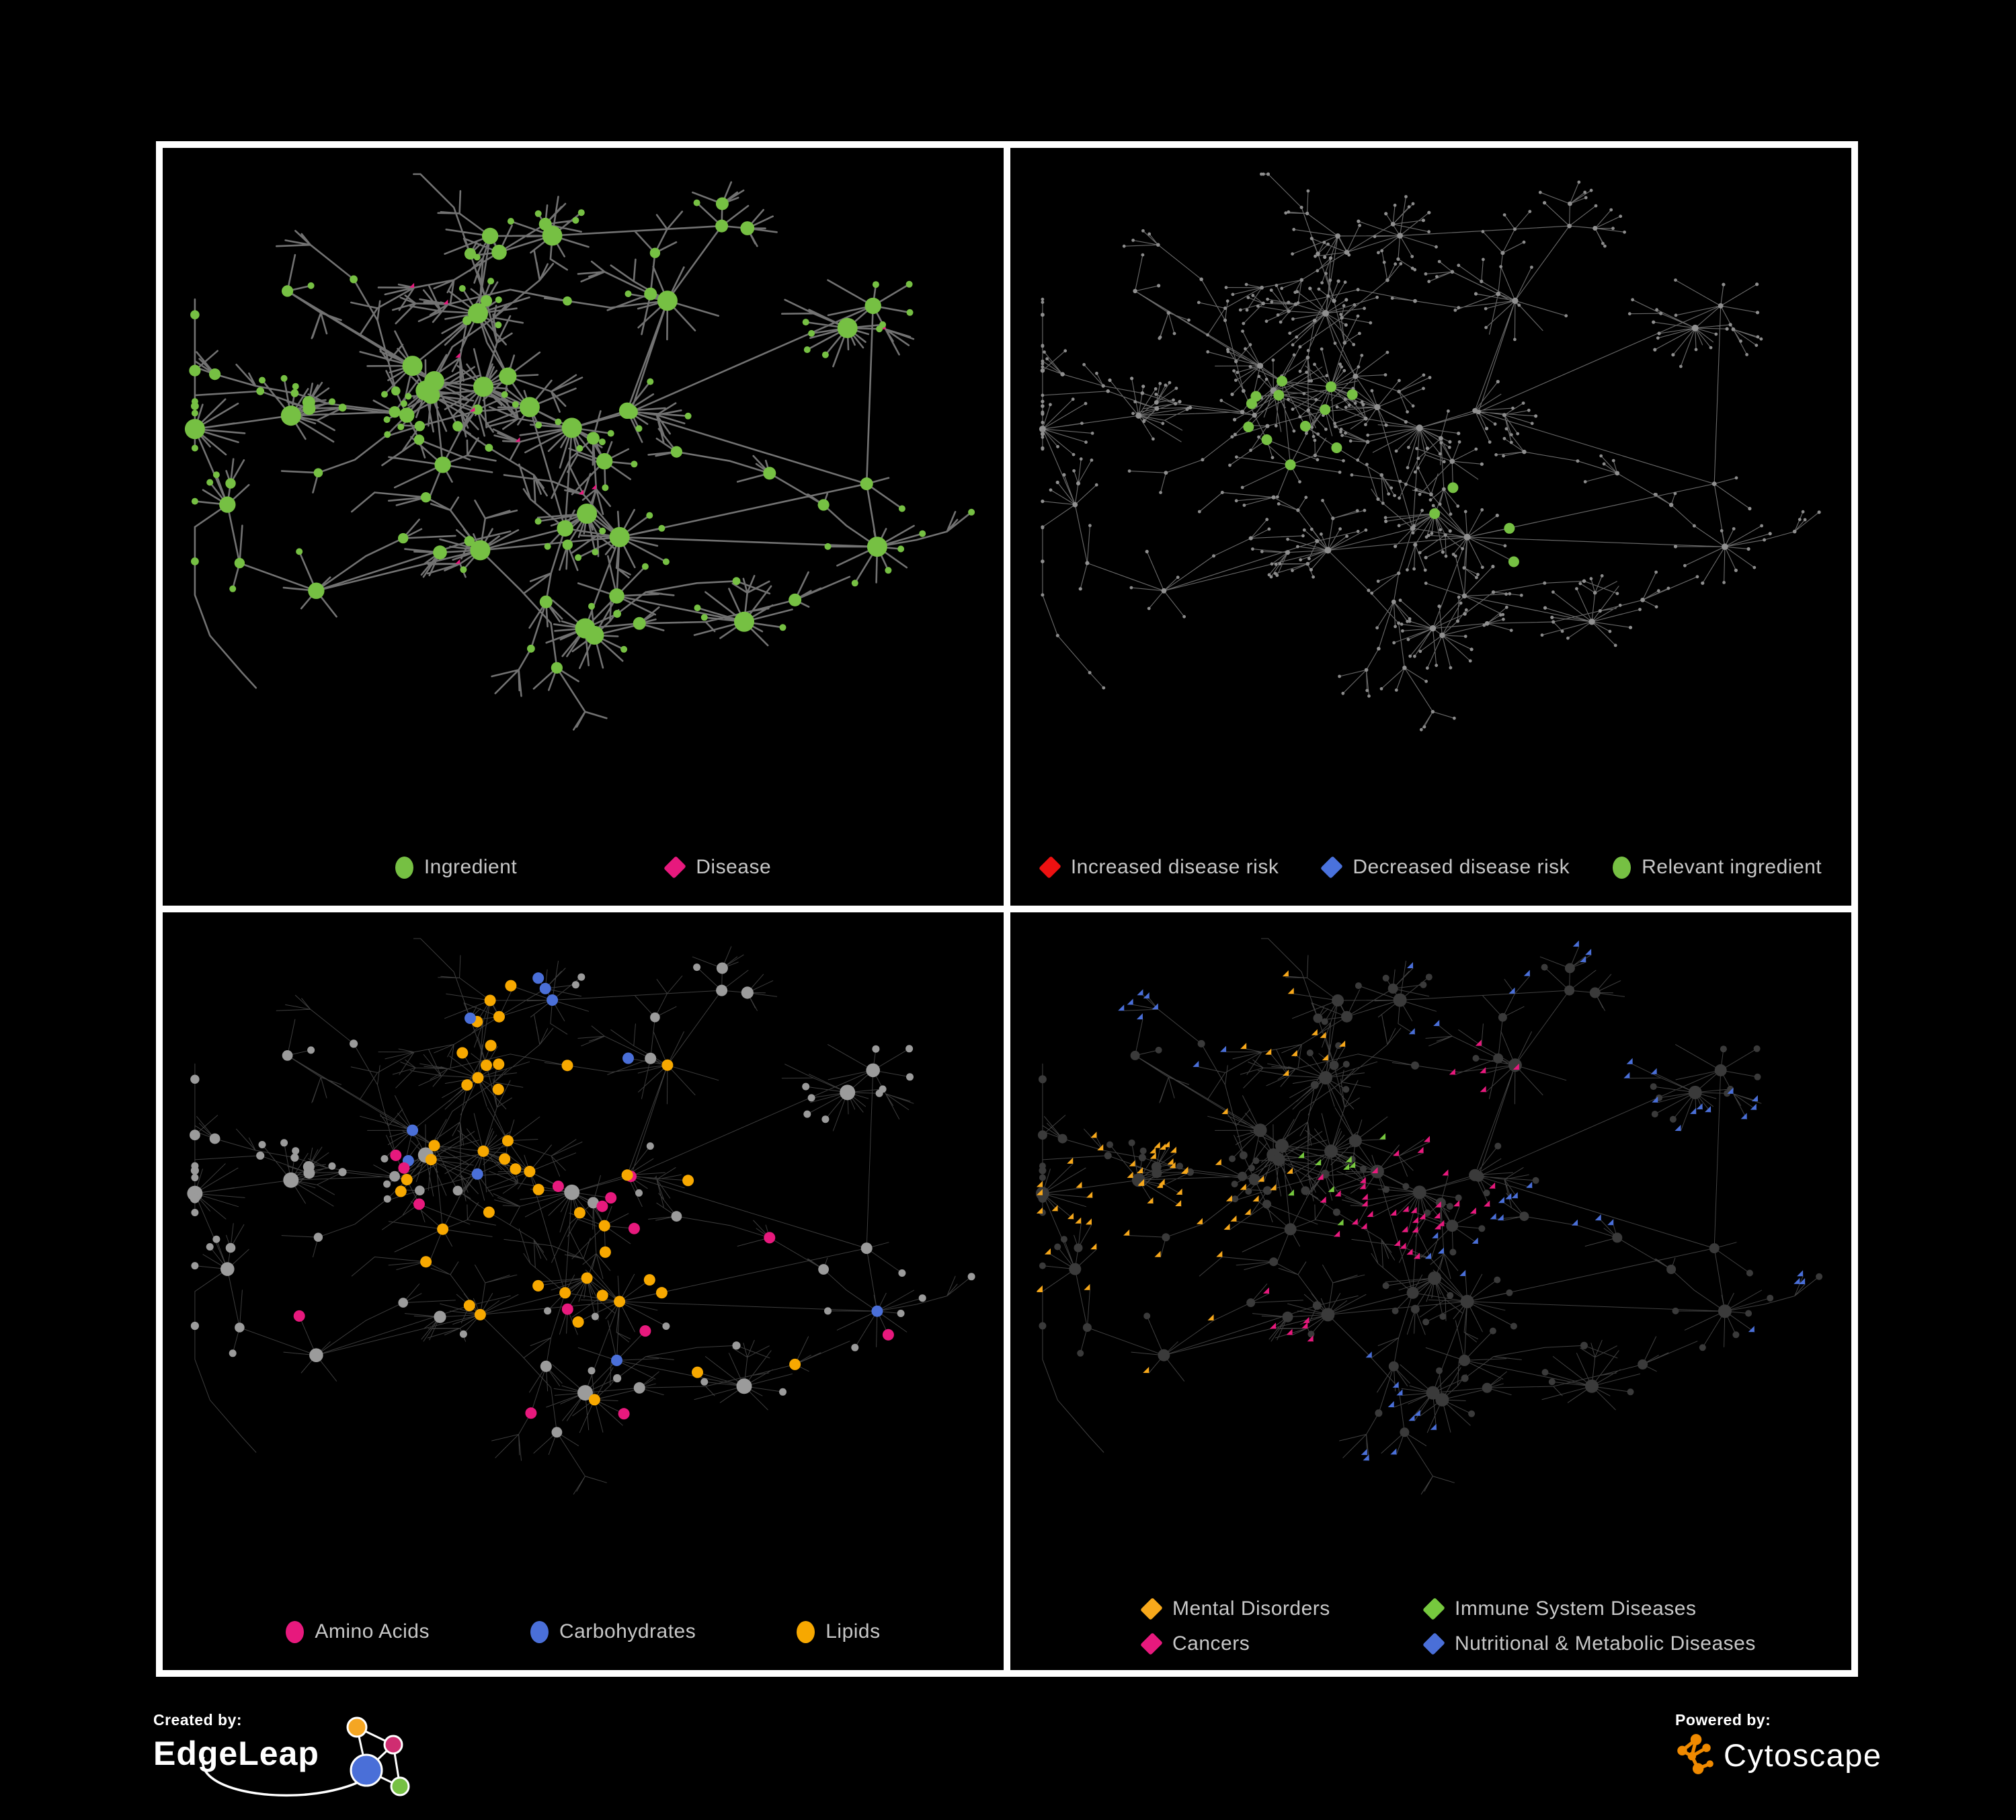  I want to click on legend-item: Nutritional & Metabolic Diseases, so click(1589, 1643).